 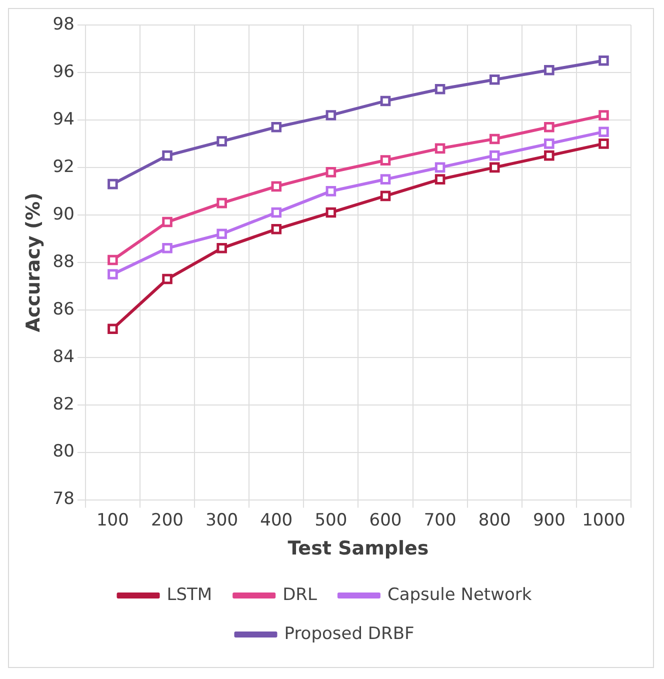 What do you see at coordinates (331, 520) in the screenshot?
I see `x-tick-label: 500` at bounding box center [331, 520].